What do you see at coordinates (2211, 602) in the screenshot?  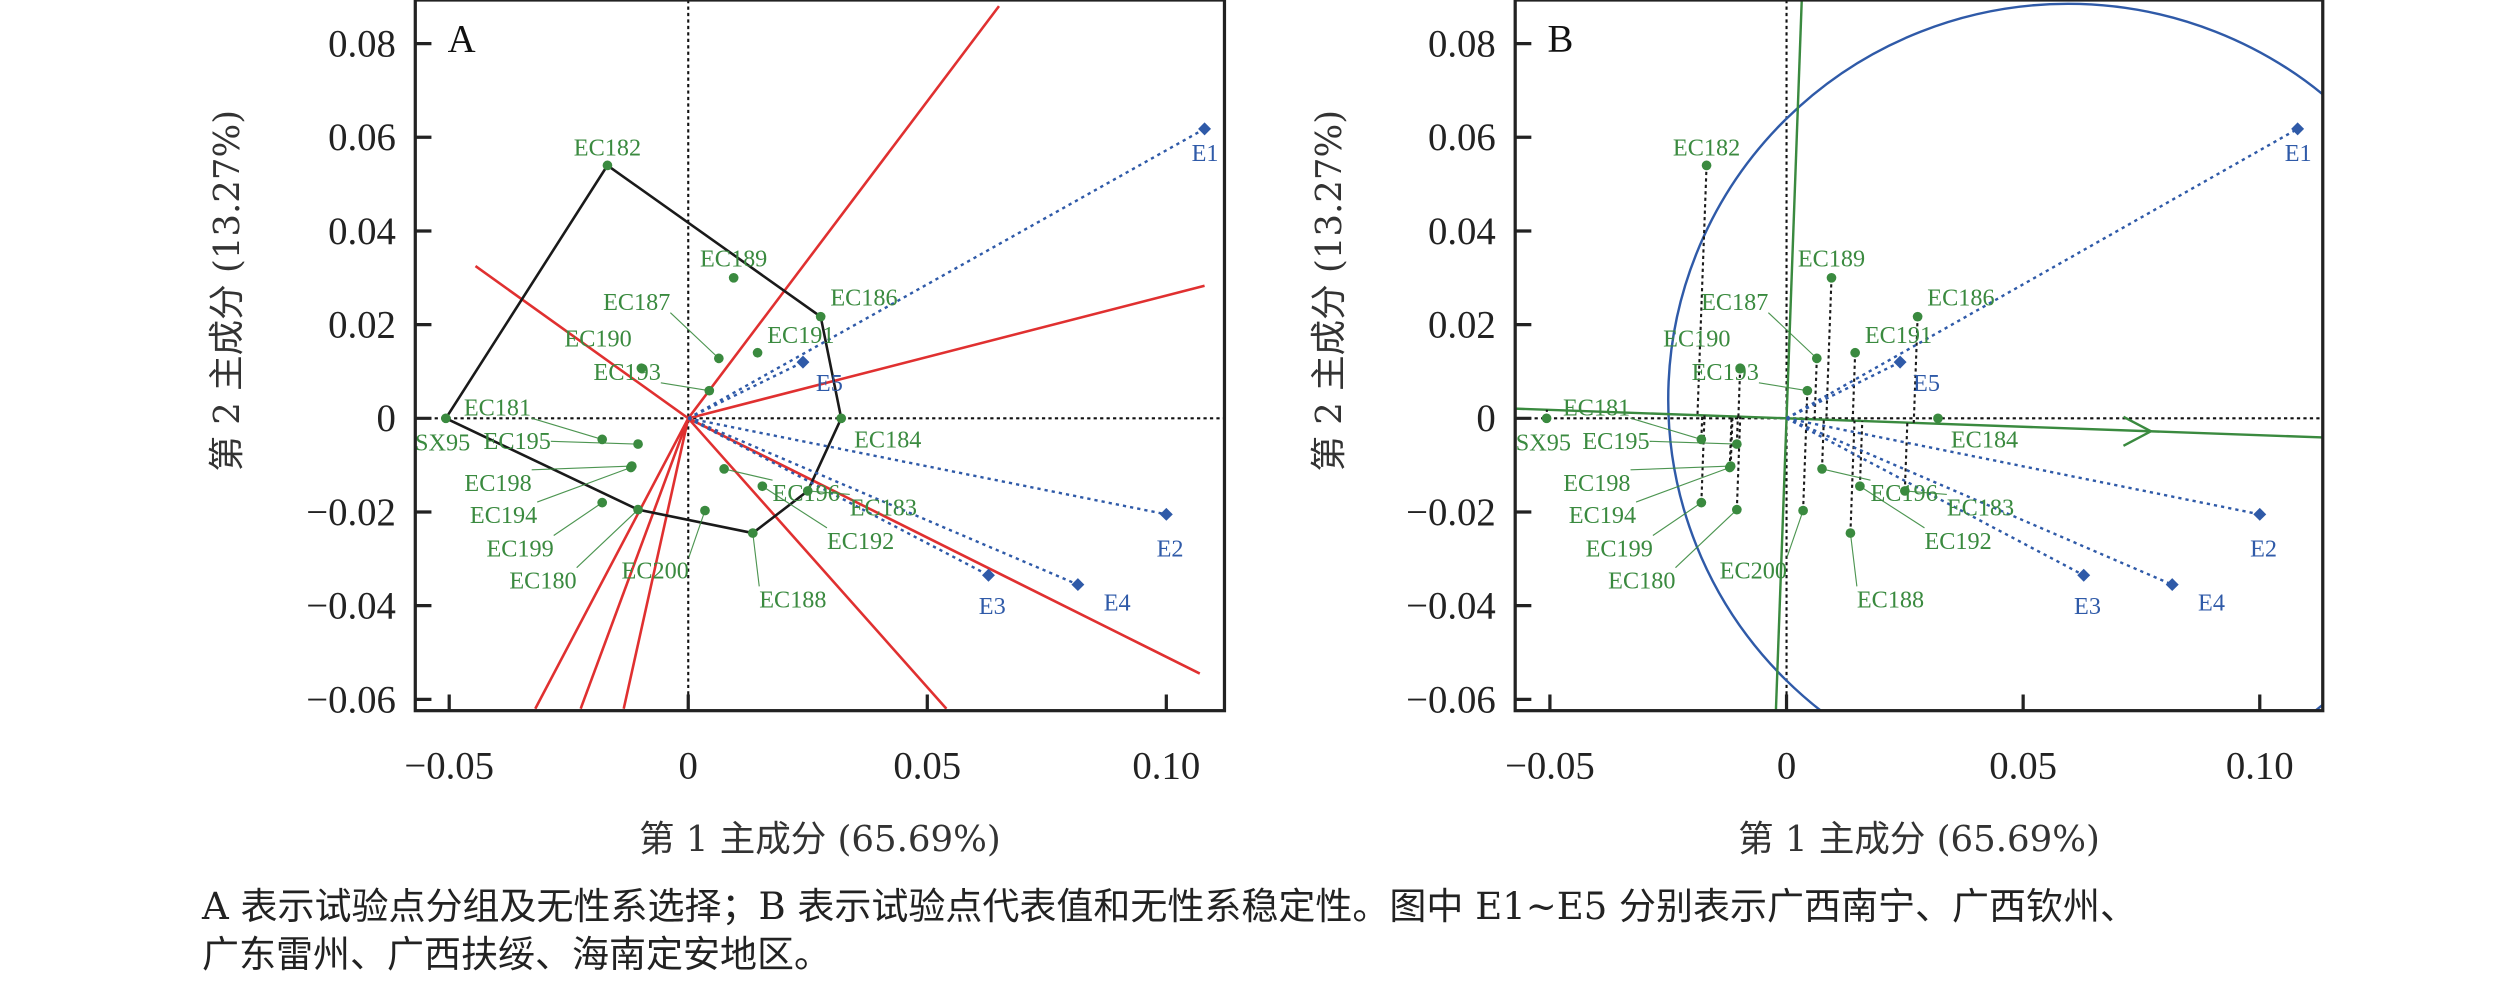 I see `environment-label: E4` at bounding box center [2211, 602].